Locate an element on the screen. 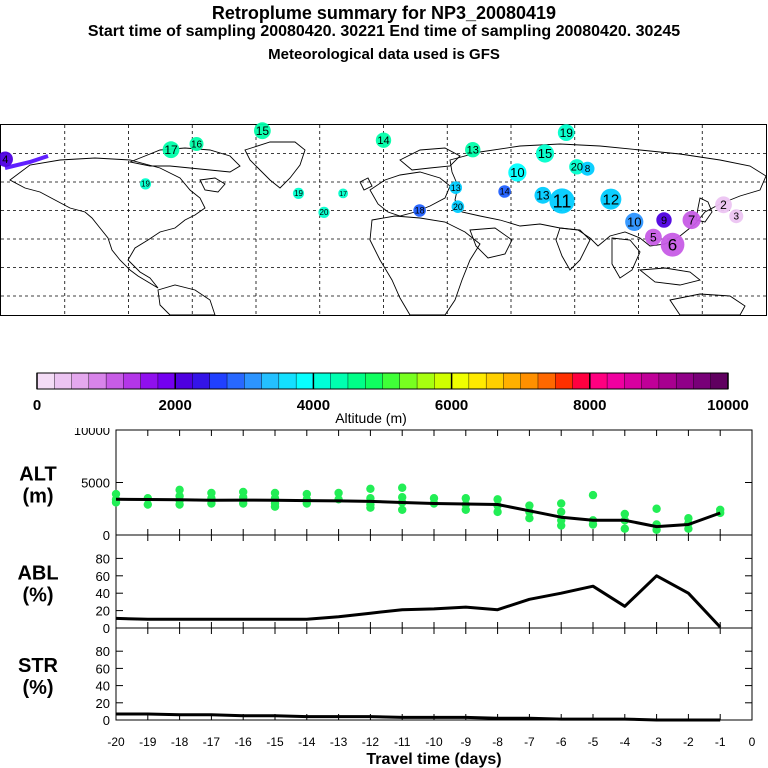 Image resolution: width=768 pixels, height=768 pixels. plume-day-label: 12 is located at coordinates (611, 199).